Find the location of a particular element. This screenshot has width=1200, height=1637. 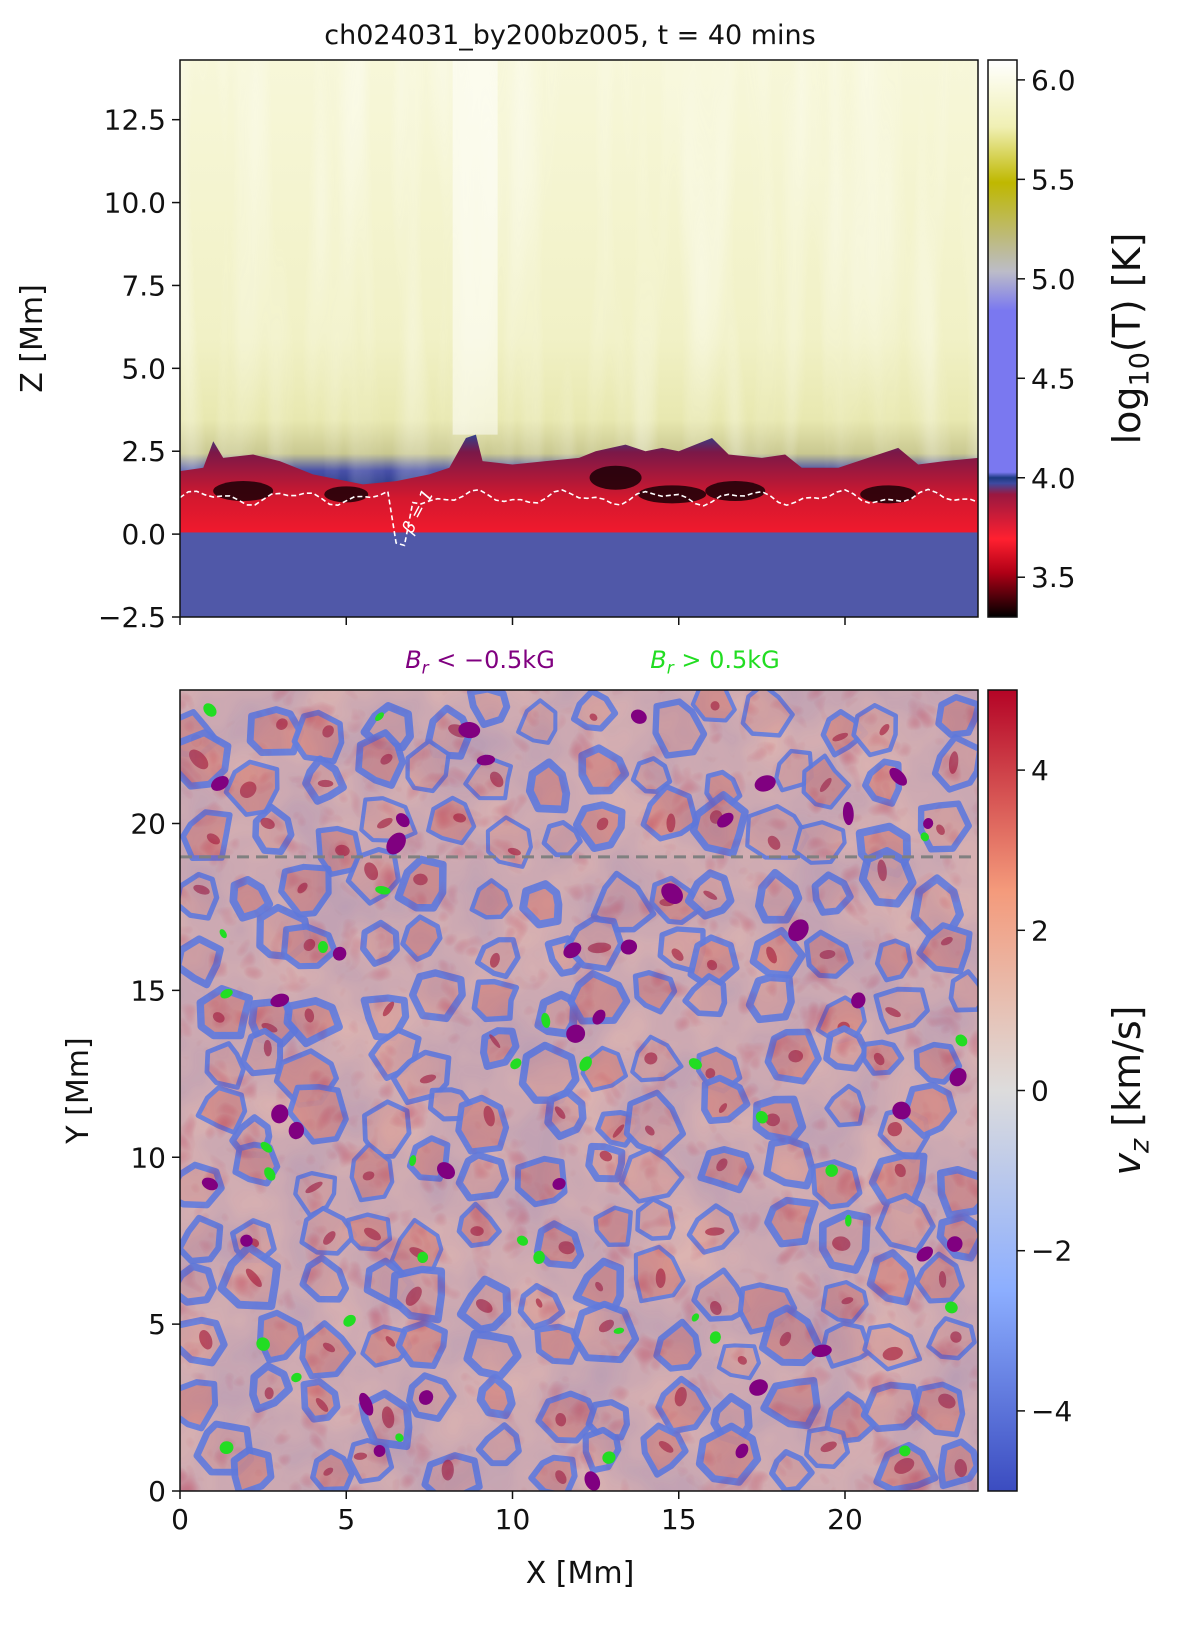

x-tick-label: 20 is located at coordinates (845, 1519).